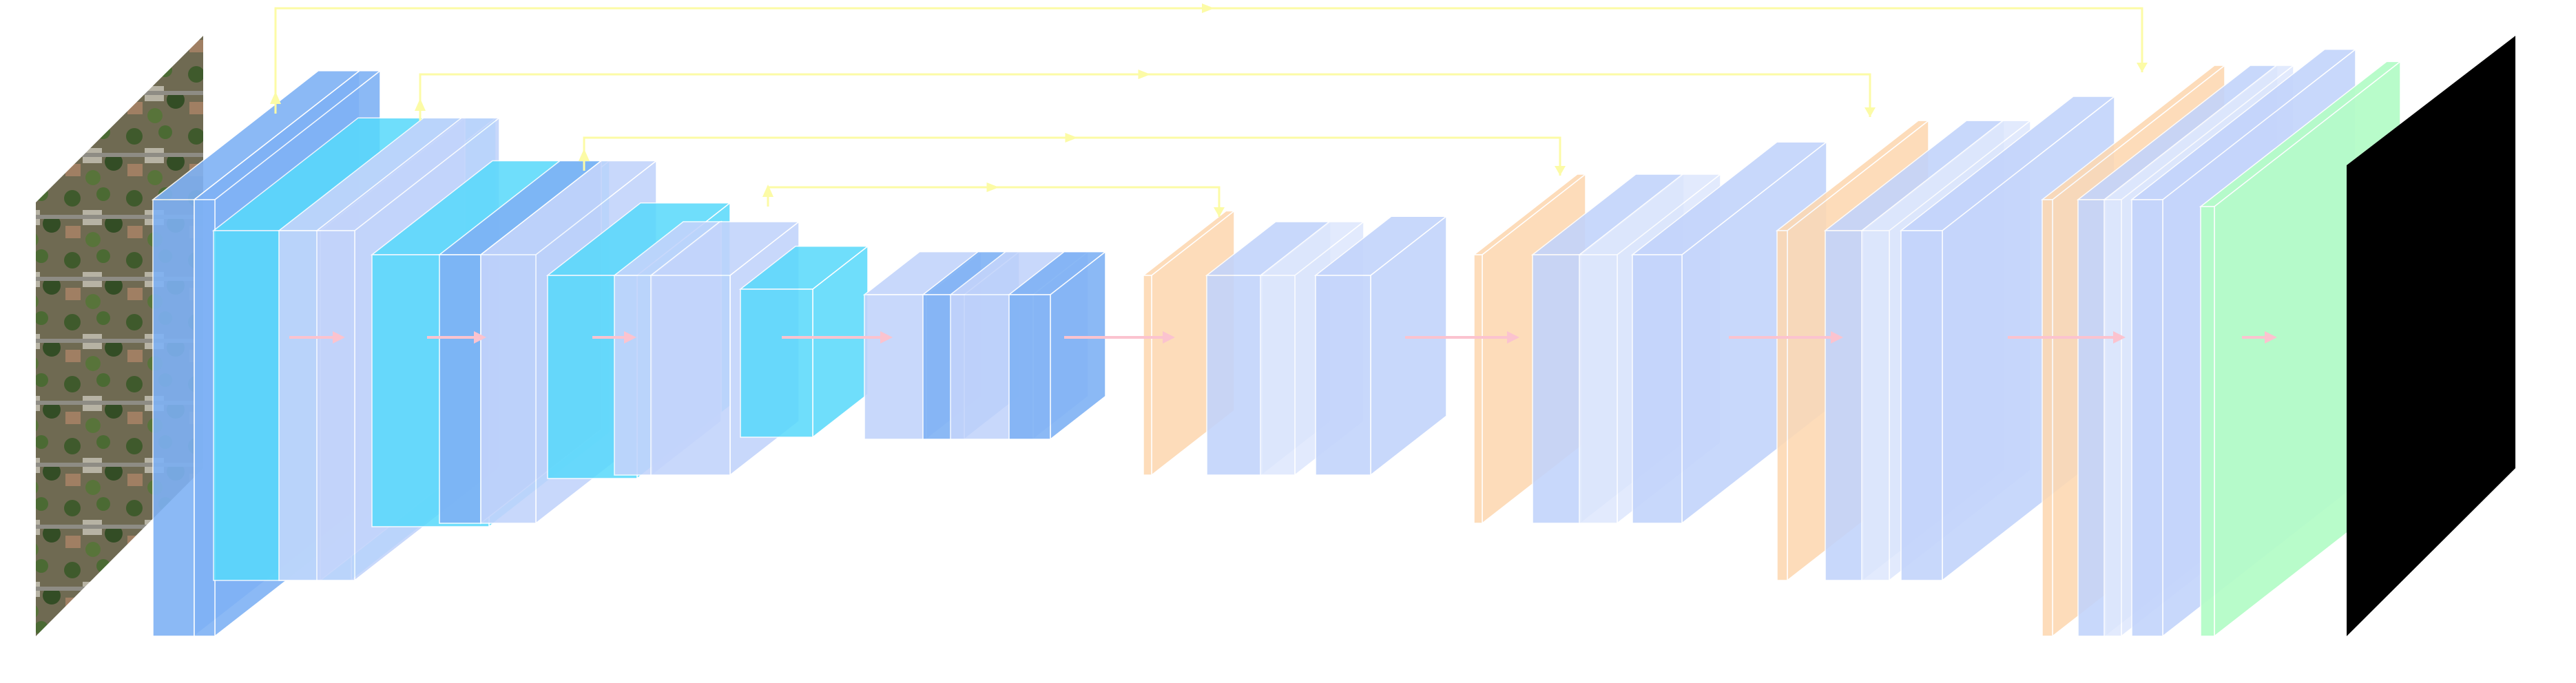 The height and width of the screenshot is (683, 2576). What do you see at coordinates (2431, 336) in the screenshot?
I see `output-mask` at bounding box center [2431, 336].